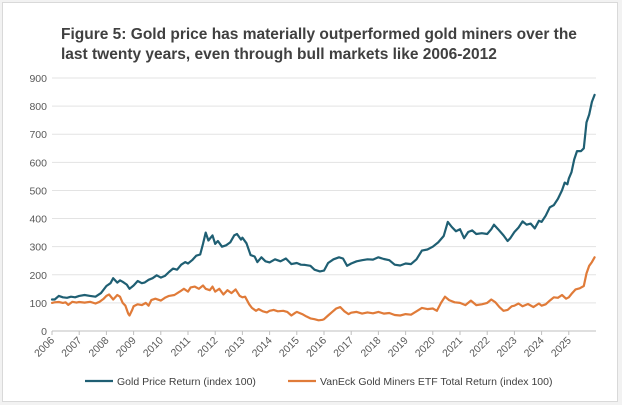 The width and height of the screenshot is (622, 405). What do you see at coordinates (207, 347) in the screenshot?
I see `x-tick-label: 2012` at bounding box center [207, 347].